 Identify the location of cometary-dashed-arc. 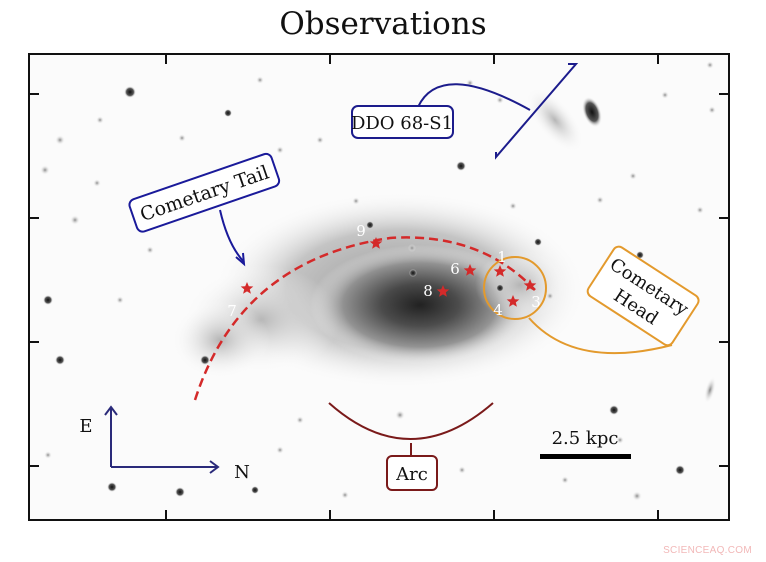
(364, 318).